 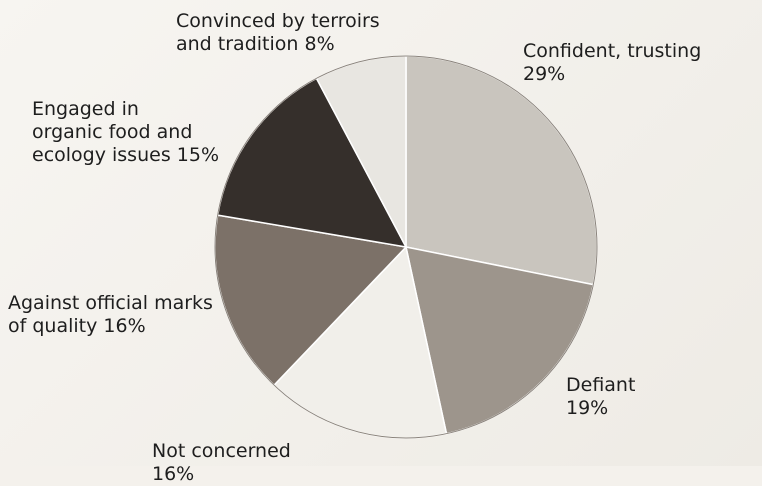 I want to click on slice-label-against-official-marks: Against official marks of quality 16%, so click(x=110, y=315).